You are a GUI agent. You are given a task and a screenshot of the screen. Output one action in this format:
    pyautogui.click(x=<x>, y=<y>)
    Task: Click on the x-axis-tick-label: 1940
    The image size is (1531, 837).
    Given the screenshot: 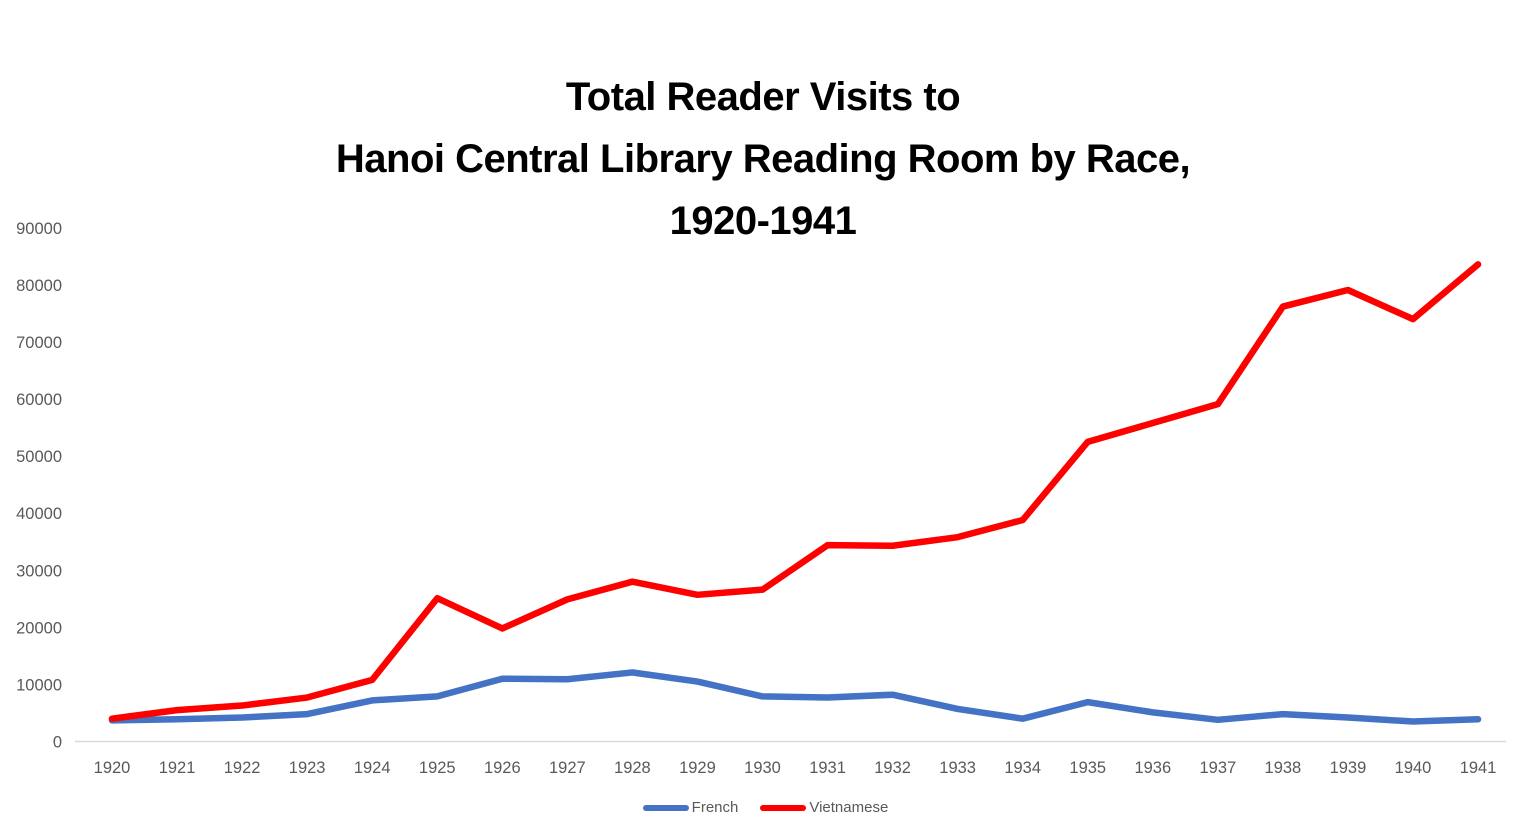 What is the action you would take?
    pyautogui.click(x=1413, y=768)
    